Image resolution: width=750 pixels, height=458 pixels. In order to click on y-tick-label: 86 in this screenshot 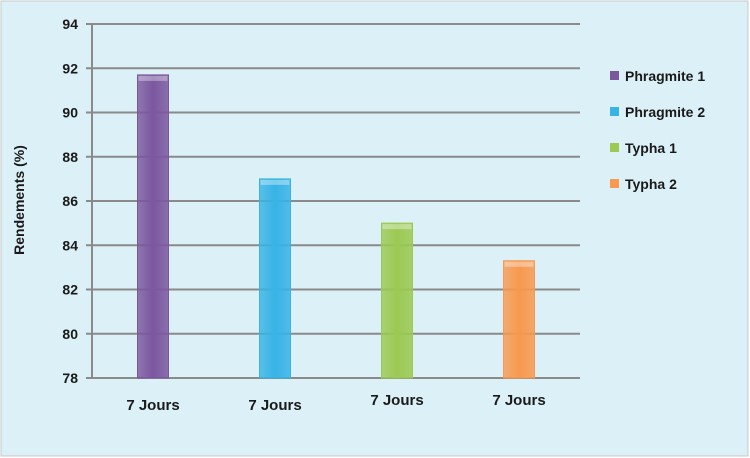, I will do `click(70, 201)`.